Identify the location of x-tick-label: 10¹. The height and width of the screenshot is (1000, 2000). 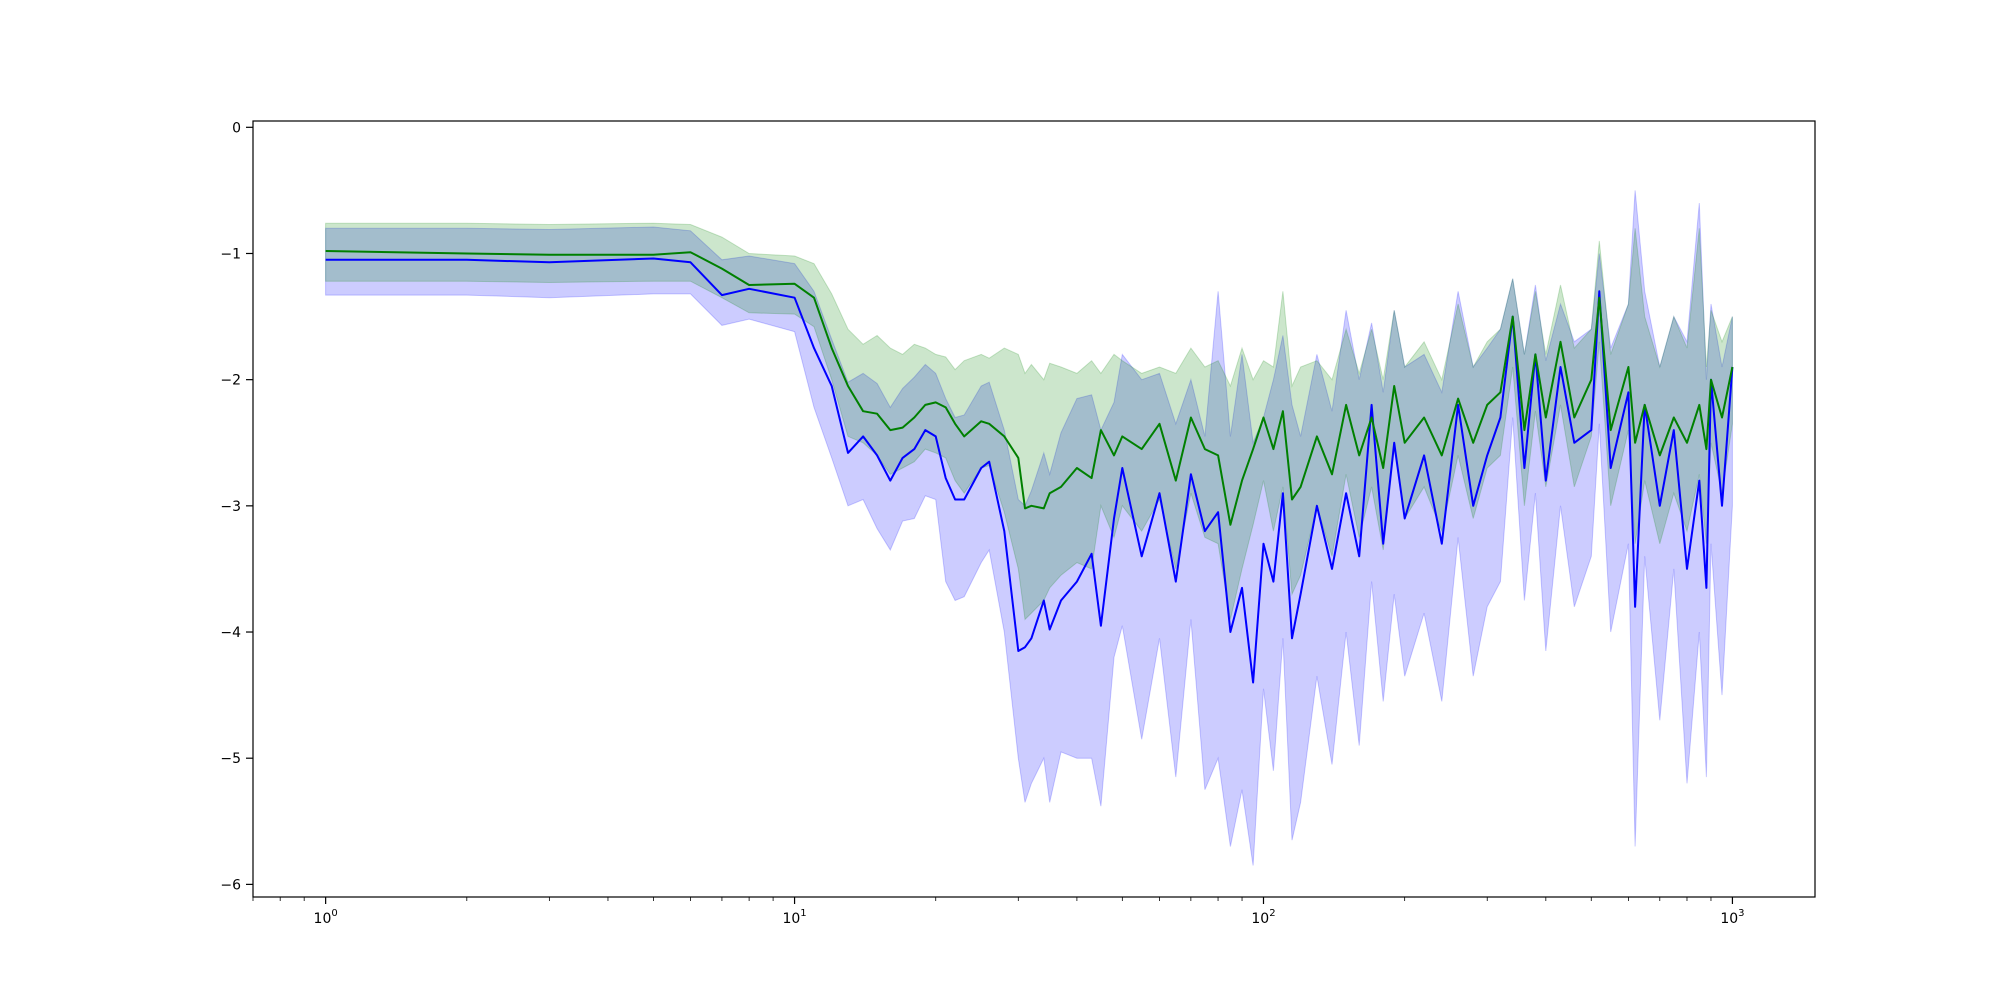
(794, 917).